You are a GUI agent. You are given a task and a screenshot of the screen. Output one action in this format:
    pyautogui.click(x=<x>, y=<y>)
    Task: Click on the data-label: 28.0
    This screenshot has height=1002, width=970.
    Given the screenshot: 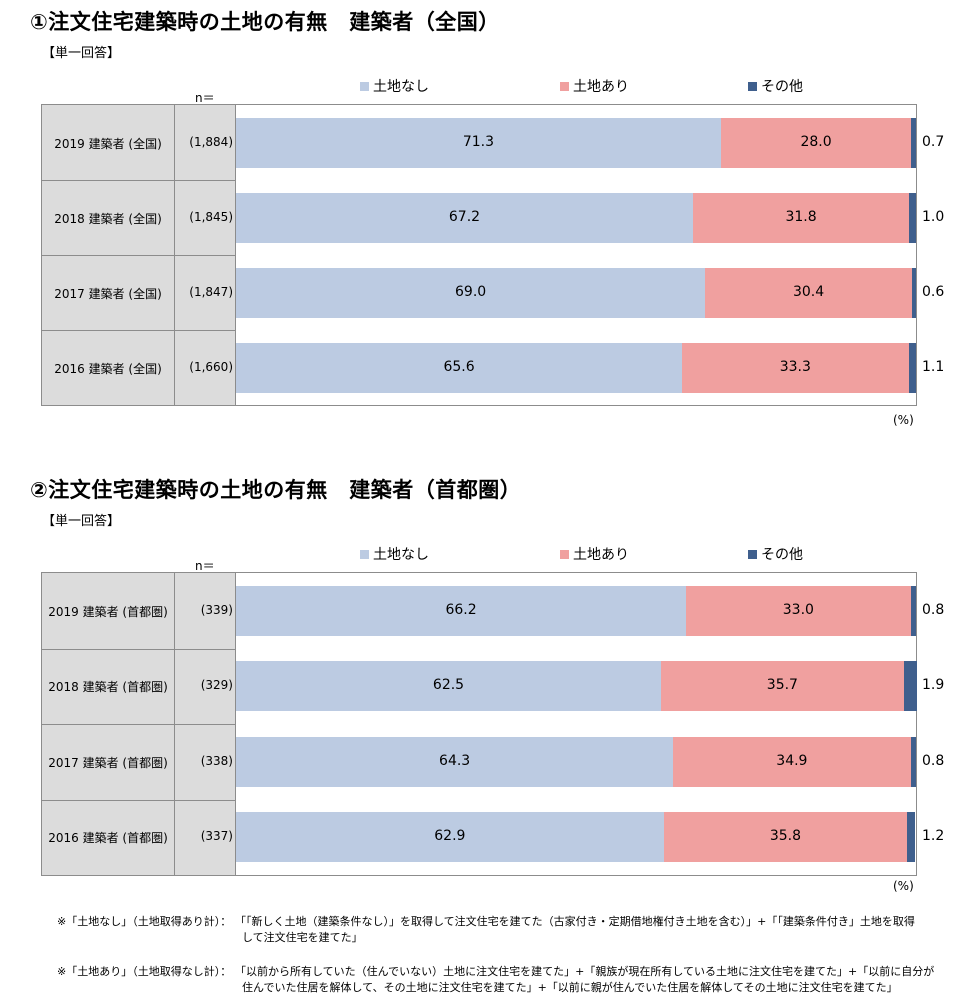 What is the action you would take?
    pyautogui.click(x=816, y=141)
    